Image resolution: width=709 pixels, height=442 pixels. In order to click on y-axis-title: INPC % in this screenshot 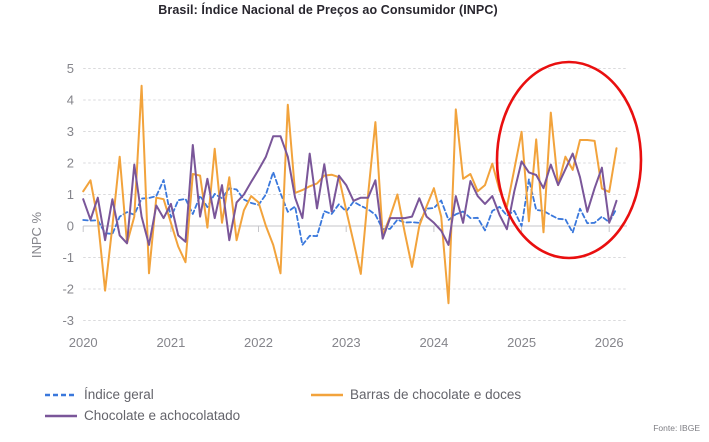, I will do `click(36, 234)`.